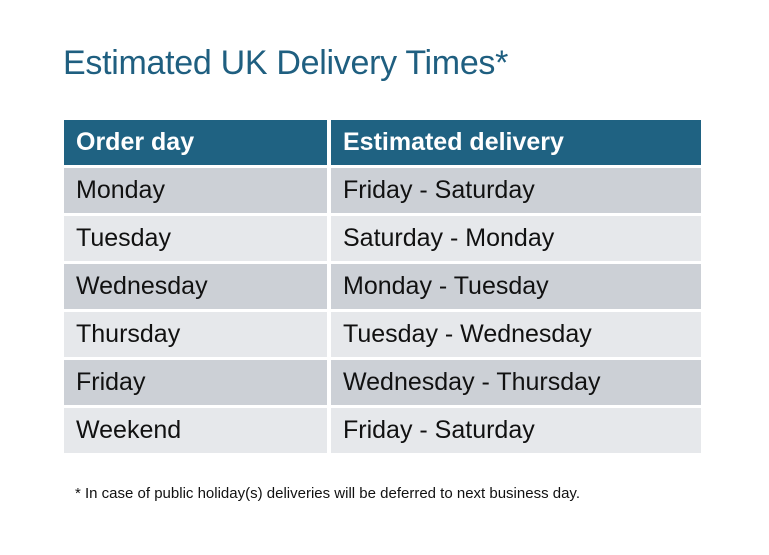 Image resolution: width=769 pixels, height=555 pixels. I want to click on table-row: Weekend Friday - Saturday, so click(382, 430).